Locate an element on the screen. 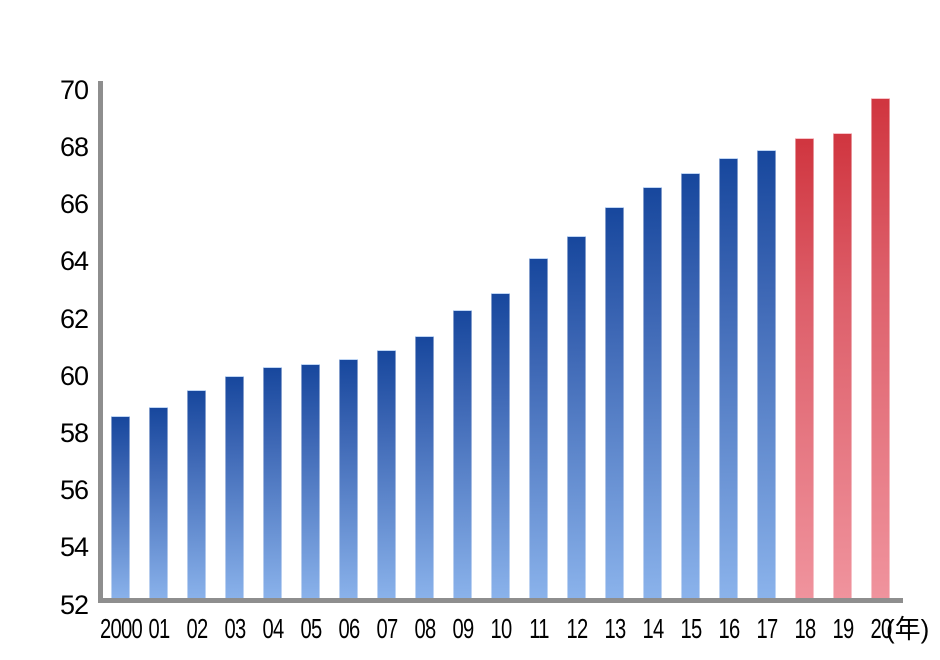 The height and width of the screenshot is (660, 940). x-tick-label-20: 20 is located at coordinates (881, 628).